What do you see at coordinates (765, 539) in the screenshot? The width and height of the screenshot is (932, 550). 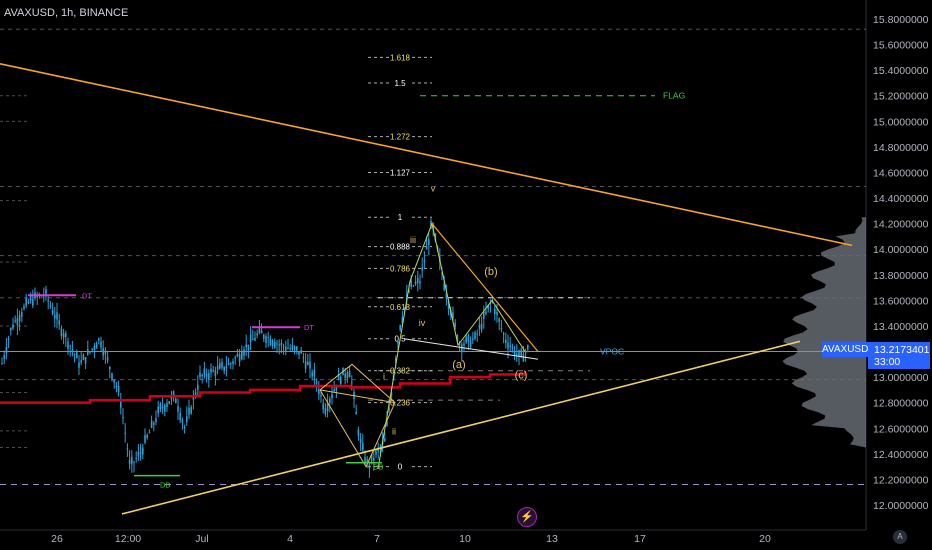 I see `time-tick-label: 20` at bounding box center [765, 539].